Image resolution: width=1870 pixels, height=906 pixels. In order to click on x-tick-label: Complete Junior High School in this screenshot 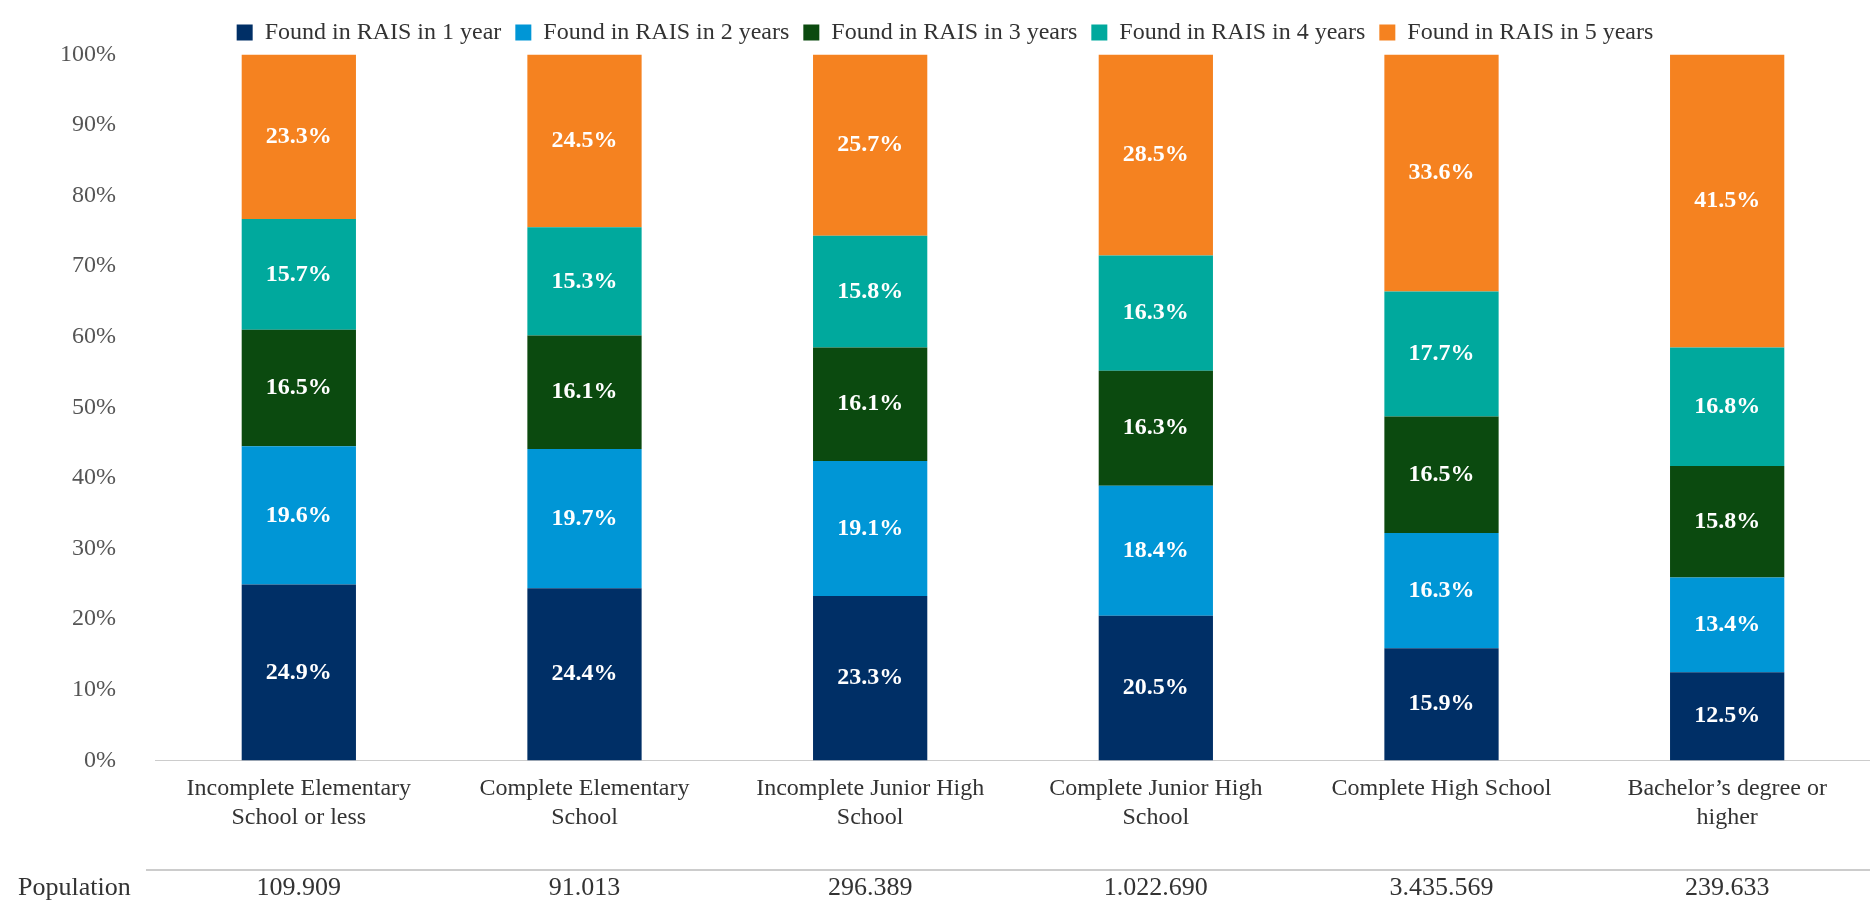, I will do `click(1156, 801)`.